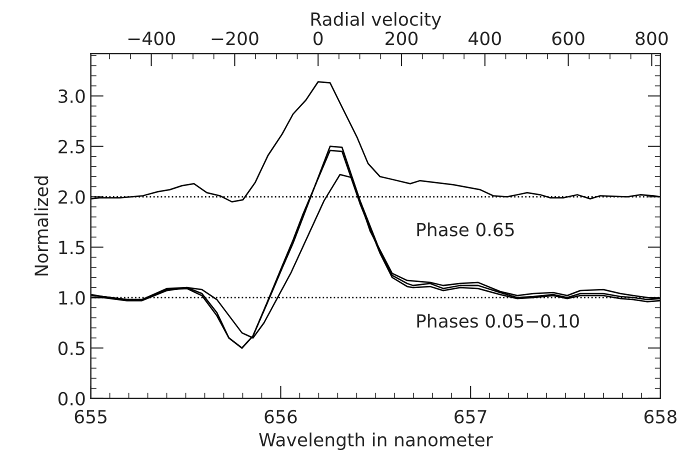 The image size is (683, 466). Describe the element at coordinates (71, 147) in the screenshot. I see `y-tick-label: 2.5` at that location.